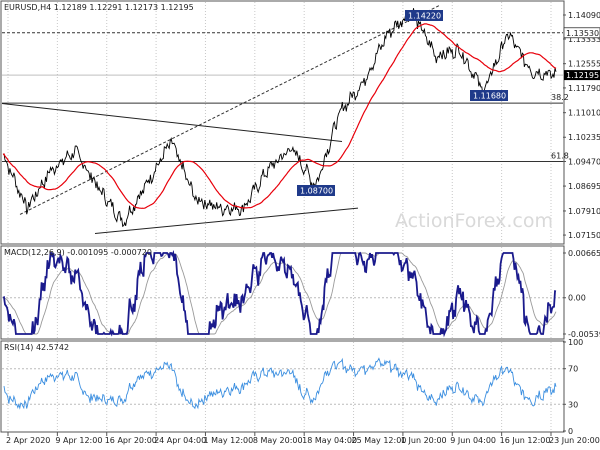 The width and height of the screenshot is (600, 450). What do you see at coordinates (573, 369) in the screenshot?
I see `rsi-tick-label: 70` at bounding box center [573, 369].